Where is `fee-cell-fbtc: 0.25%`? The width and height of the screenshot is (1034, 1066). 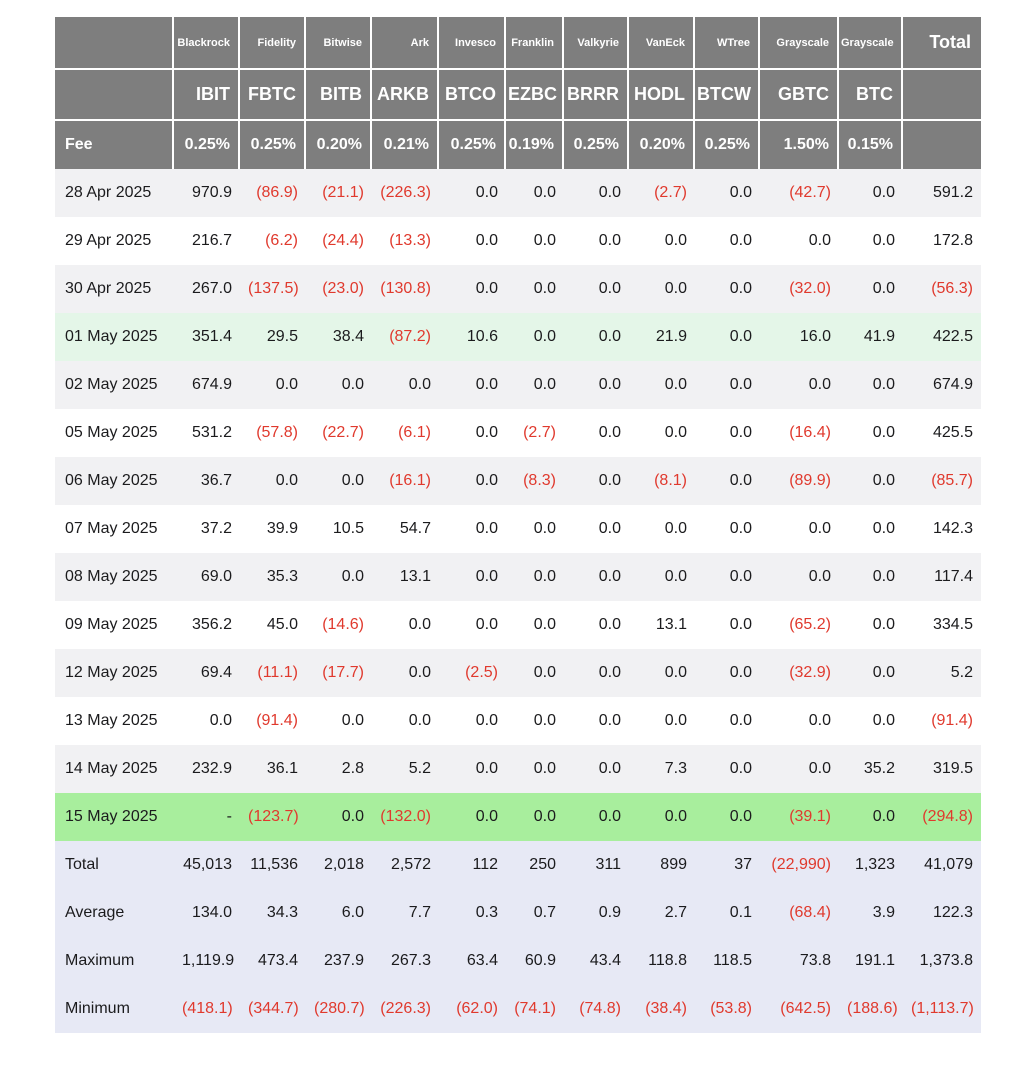 fee-cell-fbtc: 0.25% is located at coordinates (273, 145).